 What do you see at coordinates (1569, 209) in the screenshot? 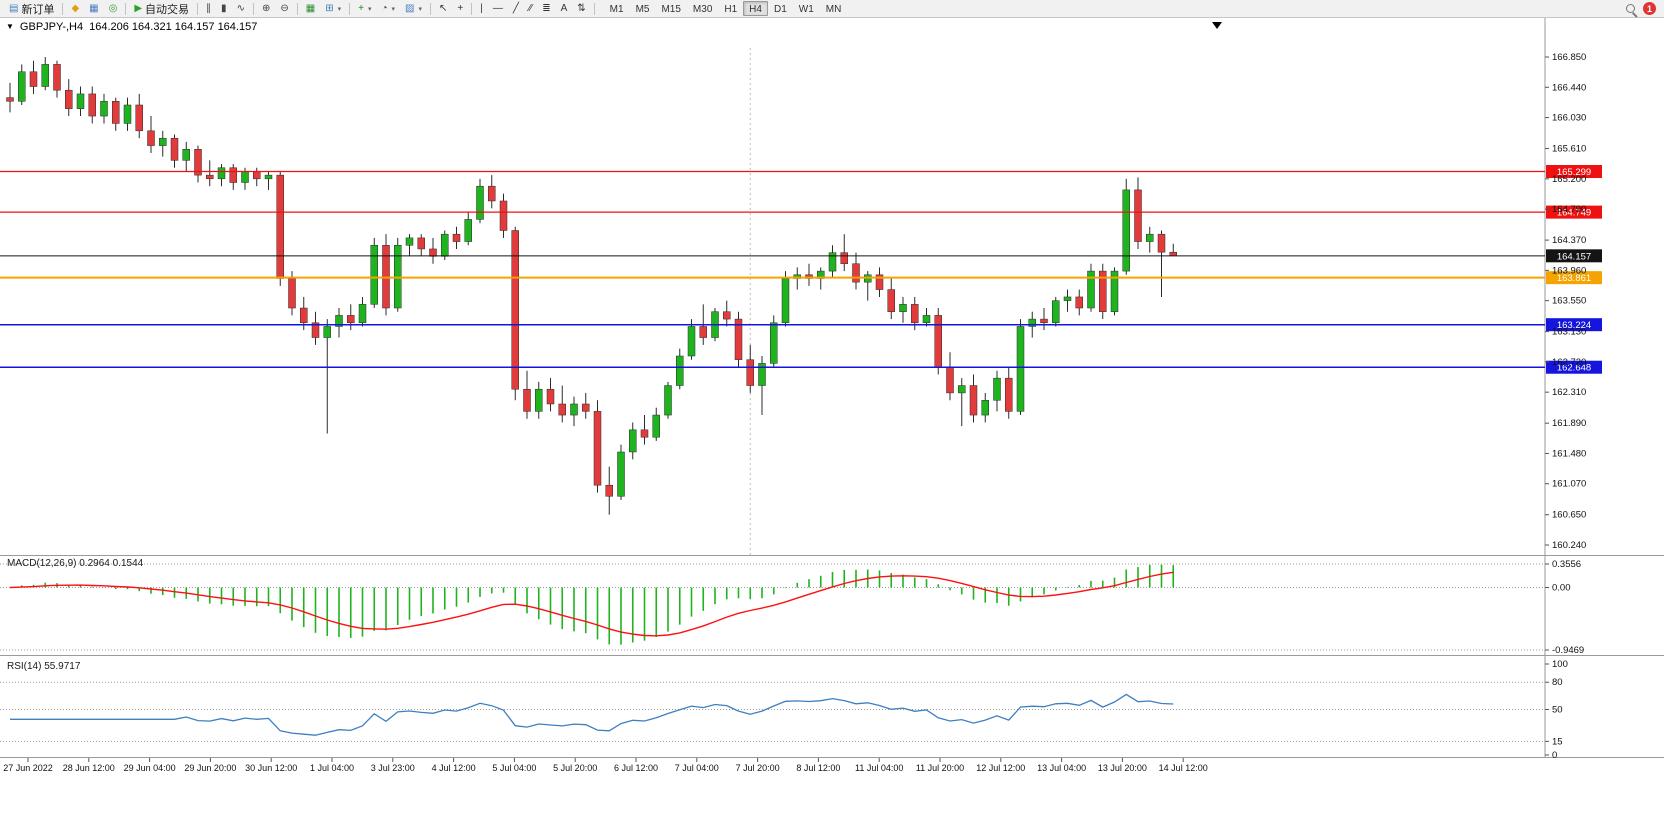
I see `price-tick-label: 164.790` at bounding box center [1569, 209].